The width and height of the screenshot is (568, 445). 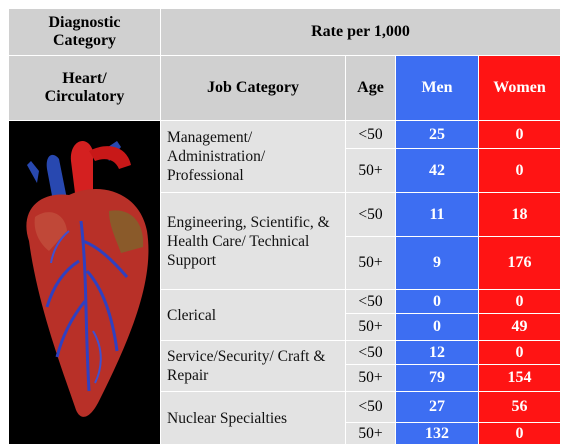 What do you see at coordinates (519, 327) in the screenshot?
I see `women-rate-cell: 49` at bounding box center [519, 327].